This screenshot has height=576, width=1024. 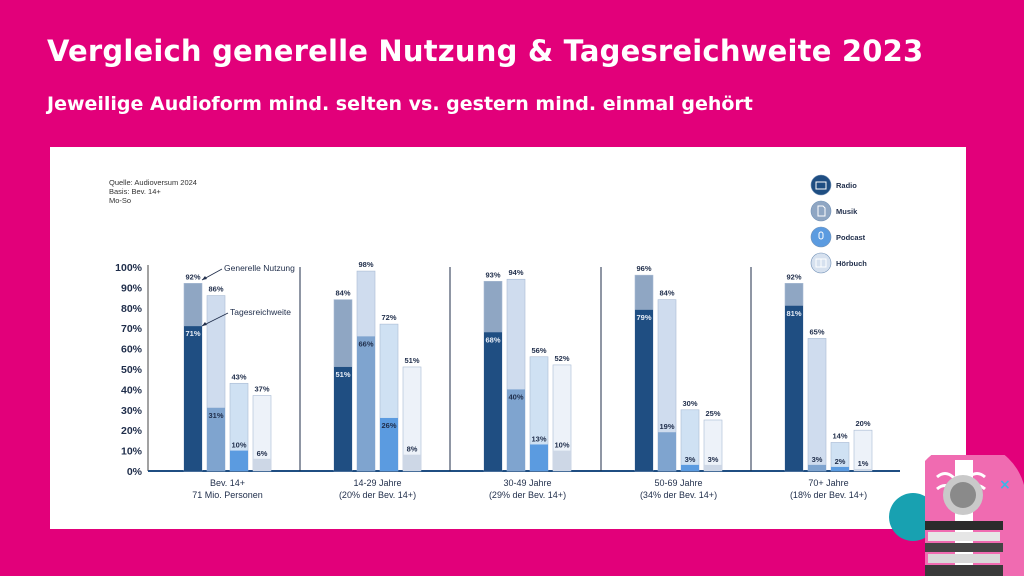 What do you see at coordinates (839, 435) in the screenshot?
I see `data-label-generelle-nutzung: 14%` at bounding box center [839, 435].